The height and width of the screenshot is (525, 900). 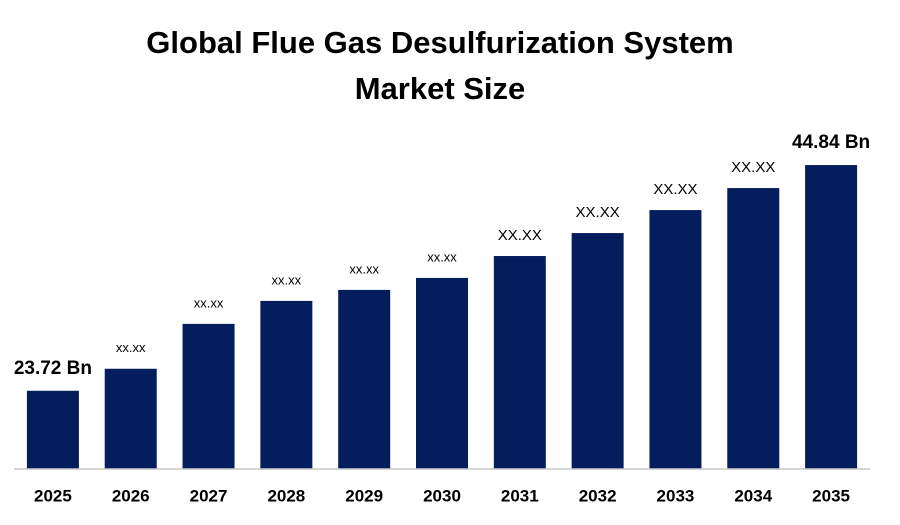 What do you see at coordinates (831, 495) in the screenshot?
I see `x-tick-label: 2035` at bounding box center [831, 495].